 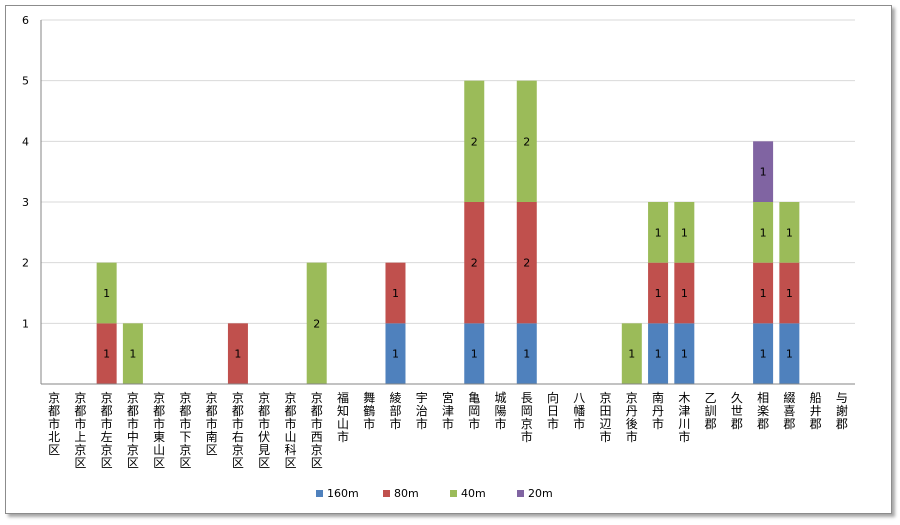 I want to click on x-category-label: 田, so click(x=606, y=411).